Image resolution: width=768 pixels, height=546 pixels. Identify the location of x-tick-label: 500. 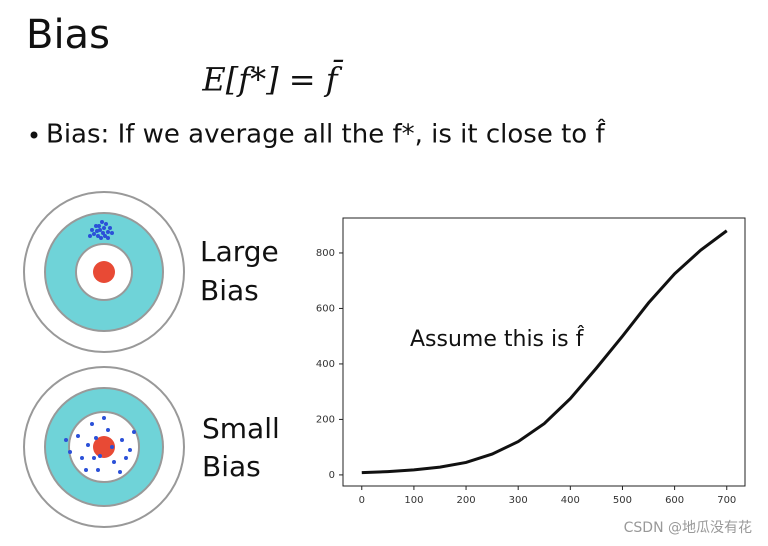
(622, 500).